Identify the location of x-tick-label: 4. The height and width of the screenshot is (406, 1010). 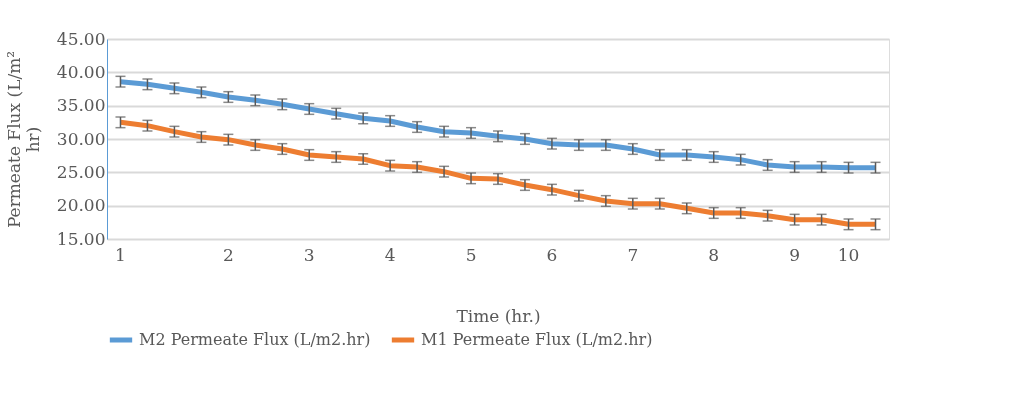
(390, 254).